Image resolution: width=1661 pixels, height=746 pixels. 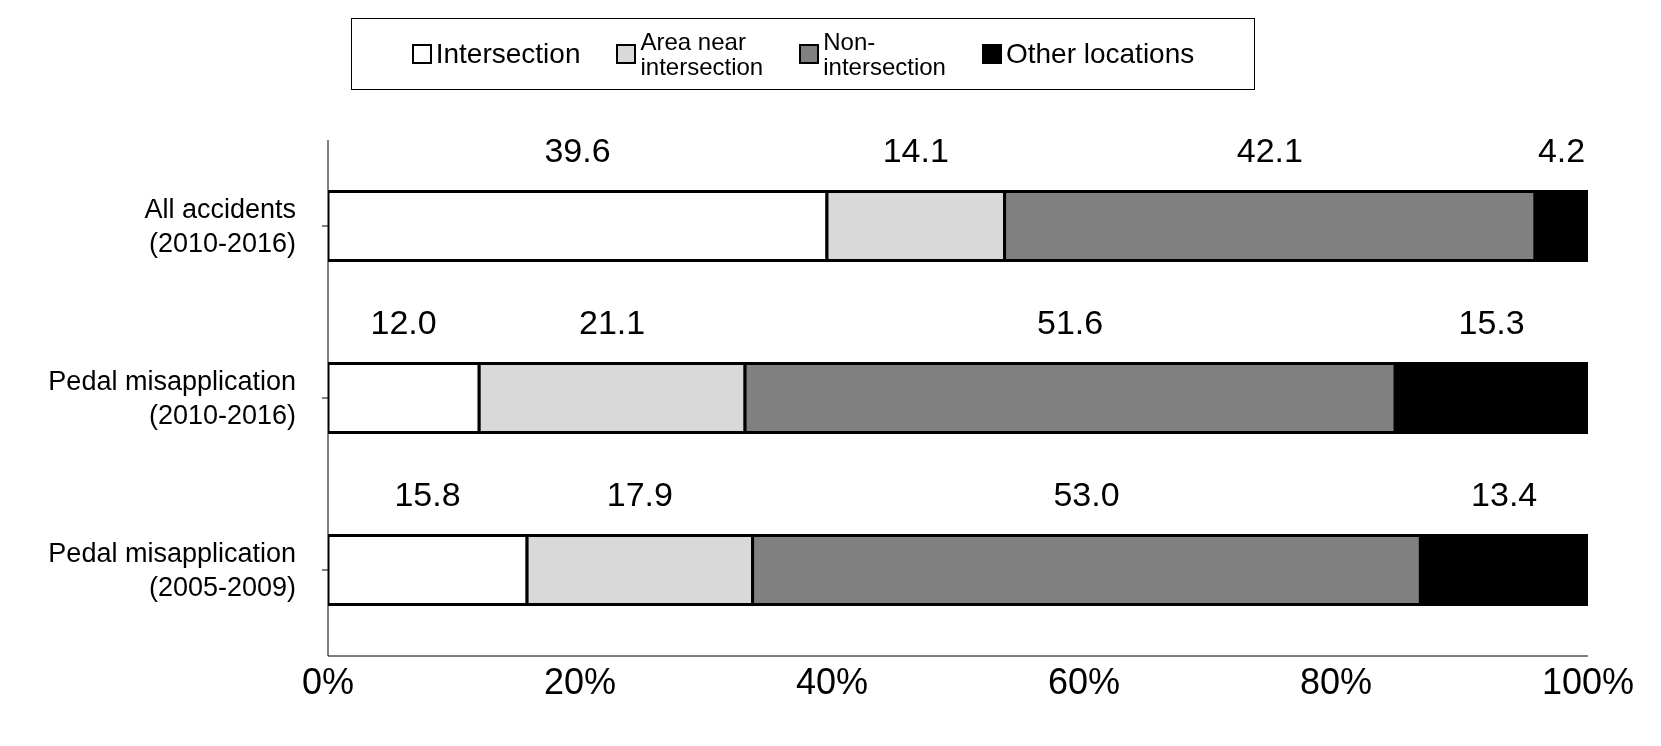 I want to click on text: 15.3, so click(x=1491, y=321).